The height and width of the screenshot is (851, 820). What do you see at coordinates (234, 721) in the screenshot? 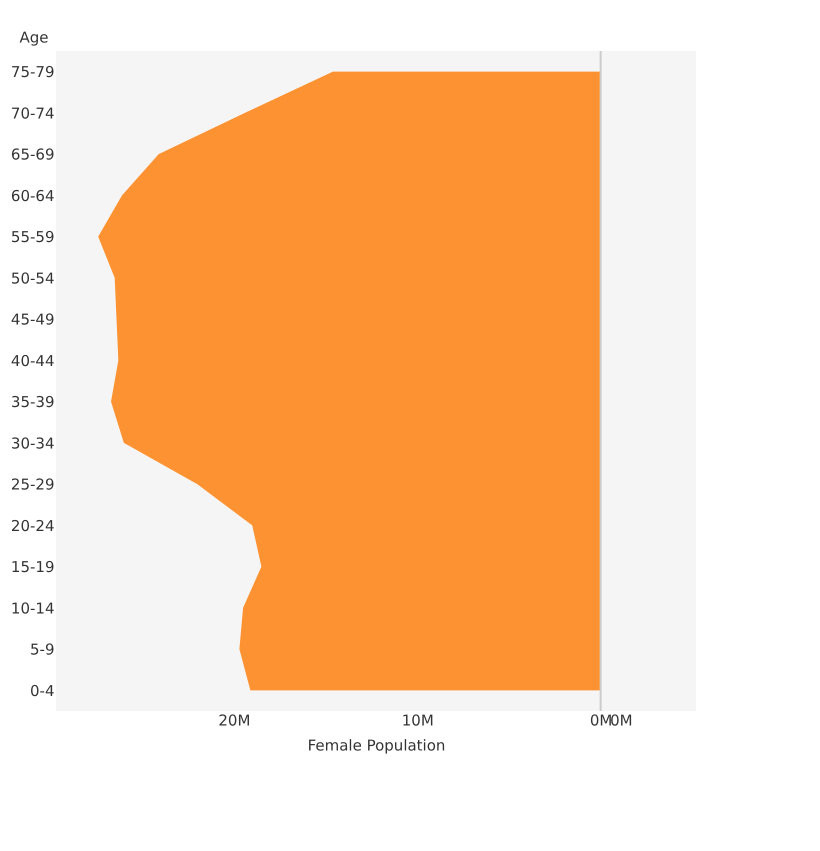
I see `x-tick-label: 20M` at bounding box center [234, 721].